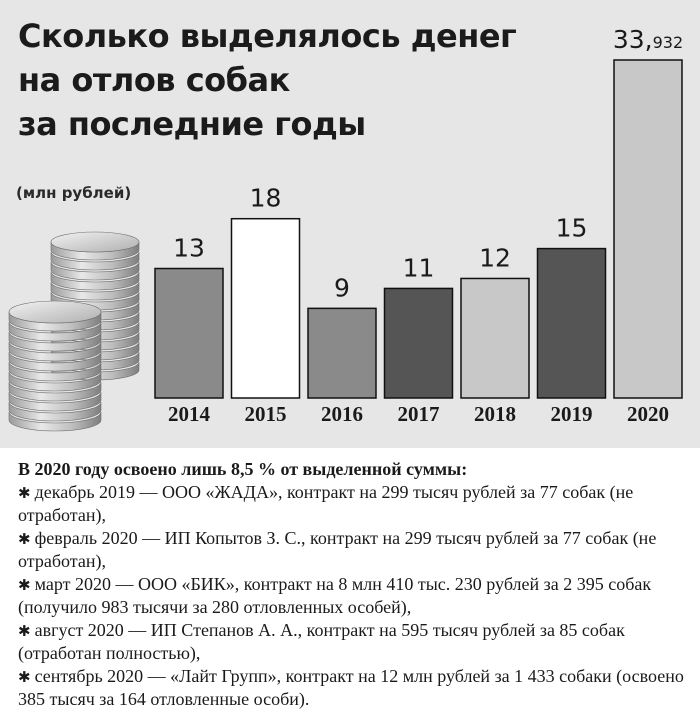 This screenshot has width=700, height=724. I want to click on coin-stack-illustration, so click(74, 331).